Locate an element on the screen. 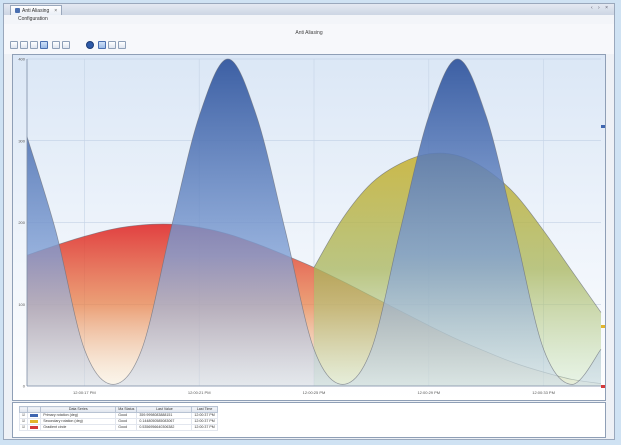 This screenshot has height=445, width=621. x-tick-label: 12:00:29 PM is located at coordinates (428, 392).